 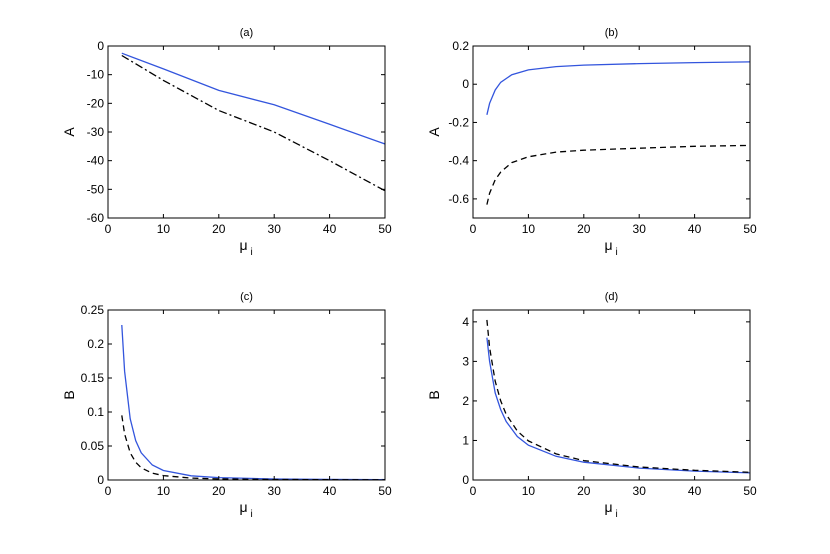 I want to click on chart-title: (d), so click(x=611, y=297).